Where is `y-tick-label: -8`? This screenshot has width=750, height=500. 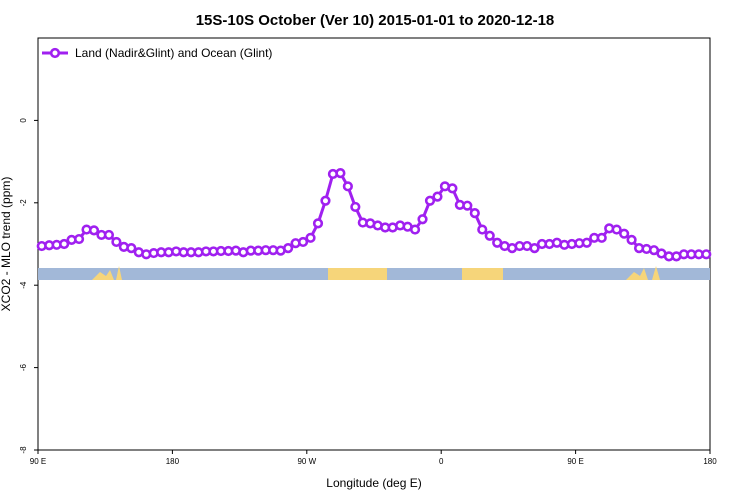 y-tick-label: -8 is located at coordinates (23, 450).